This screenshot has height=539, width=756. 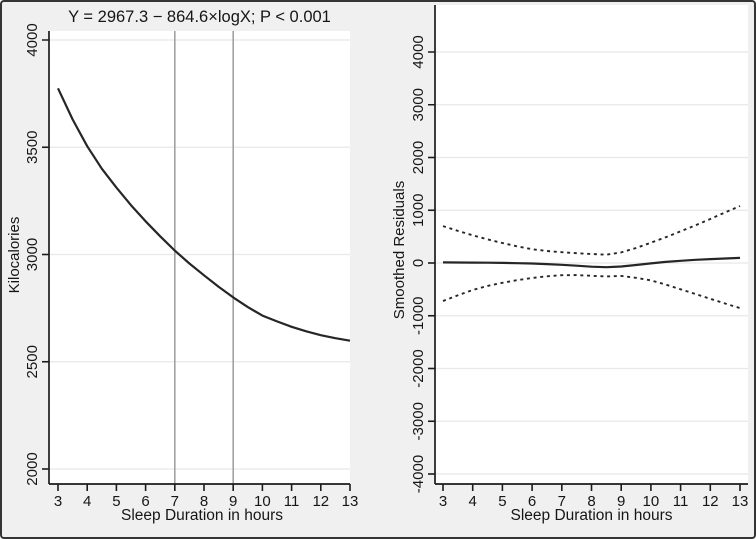 What do you see at coordinates (591, 515) in the screenshot?
I see `right-x-axis-label: Sleep Duration in hours` at bounding box center [591, 515].